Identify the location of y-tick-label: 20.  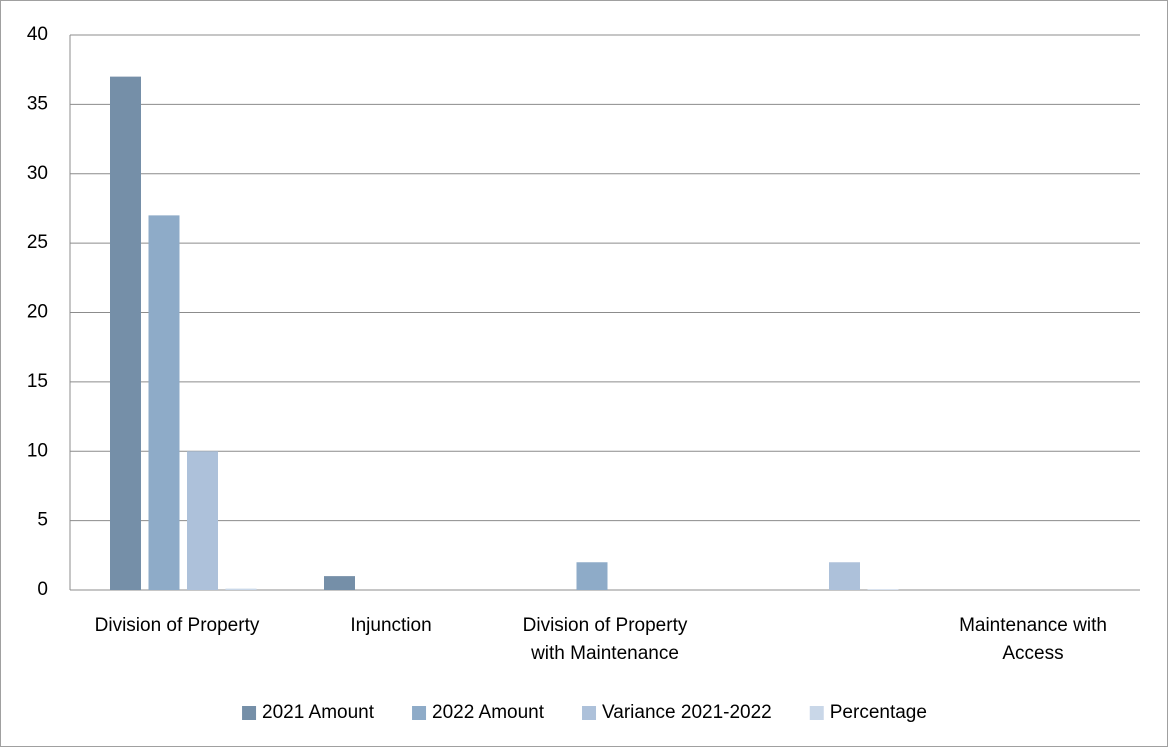
(37, 312).